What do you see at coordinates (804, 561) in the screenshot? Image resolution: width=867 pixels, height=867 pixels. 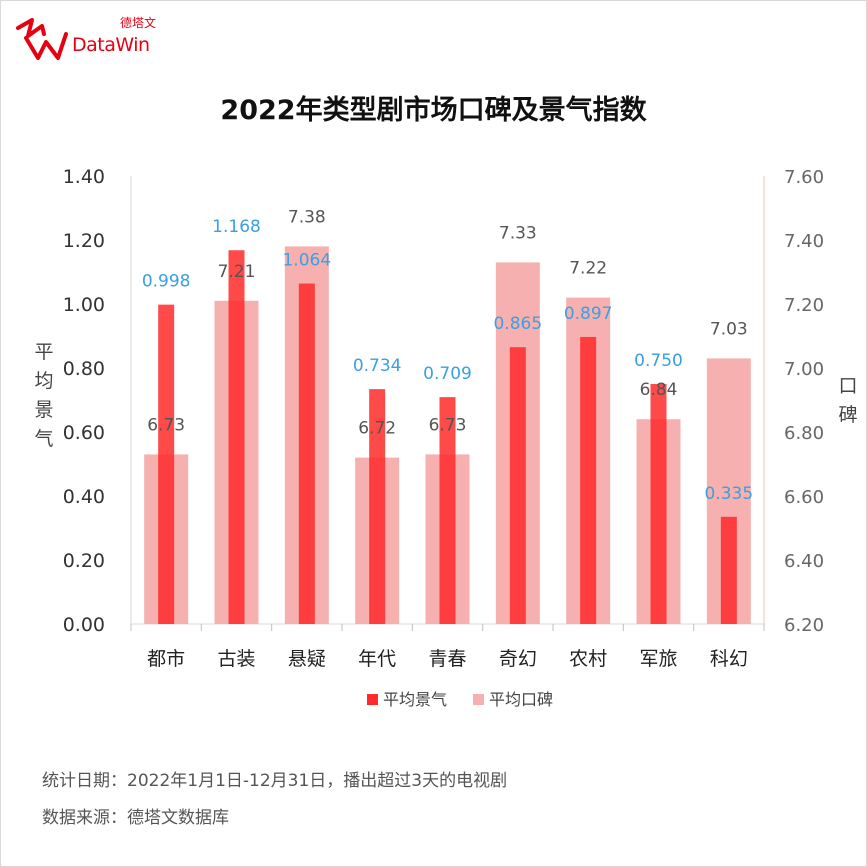 I see `y-right-tick-label: 6.40` at bounding box center [804, 561].